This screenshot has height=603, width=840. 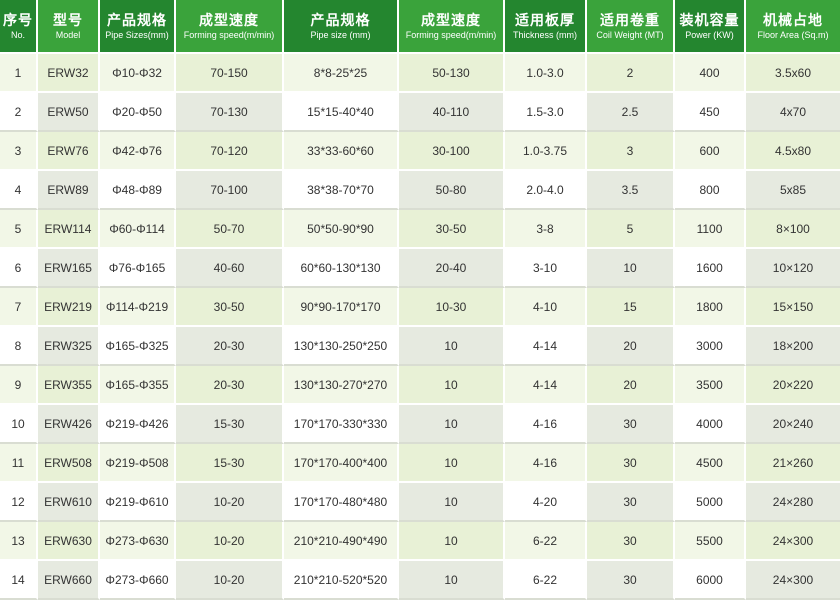 I want to click on cell-model: ERW165, so click(x=69, y=268).